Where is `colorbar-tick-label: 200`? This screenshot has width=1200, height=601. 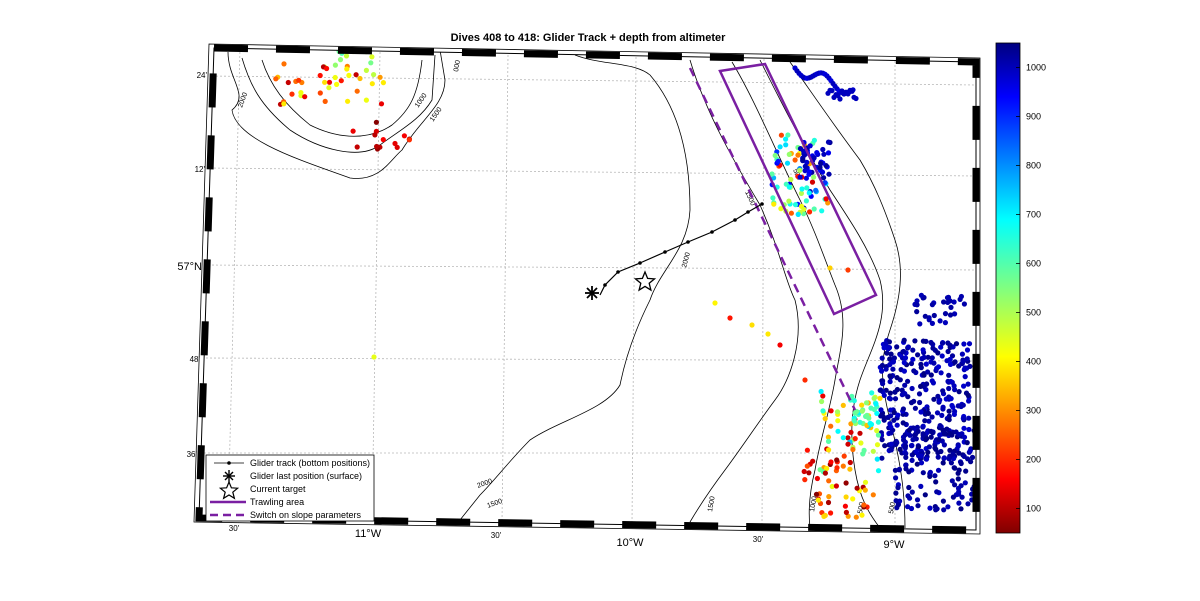
colorbar-tick-label: 200 is located at coordinates (1033, 460).